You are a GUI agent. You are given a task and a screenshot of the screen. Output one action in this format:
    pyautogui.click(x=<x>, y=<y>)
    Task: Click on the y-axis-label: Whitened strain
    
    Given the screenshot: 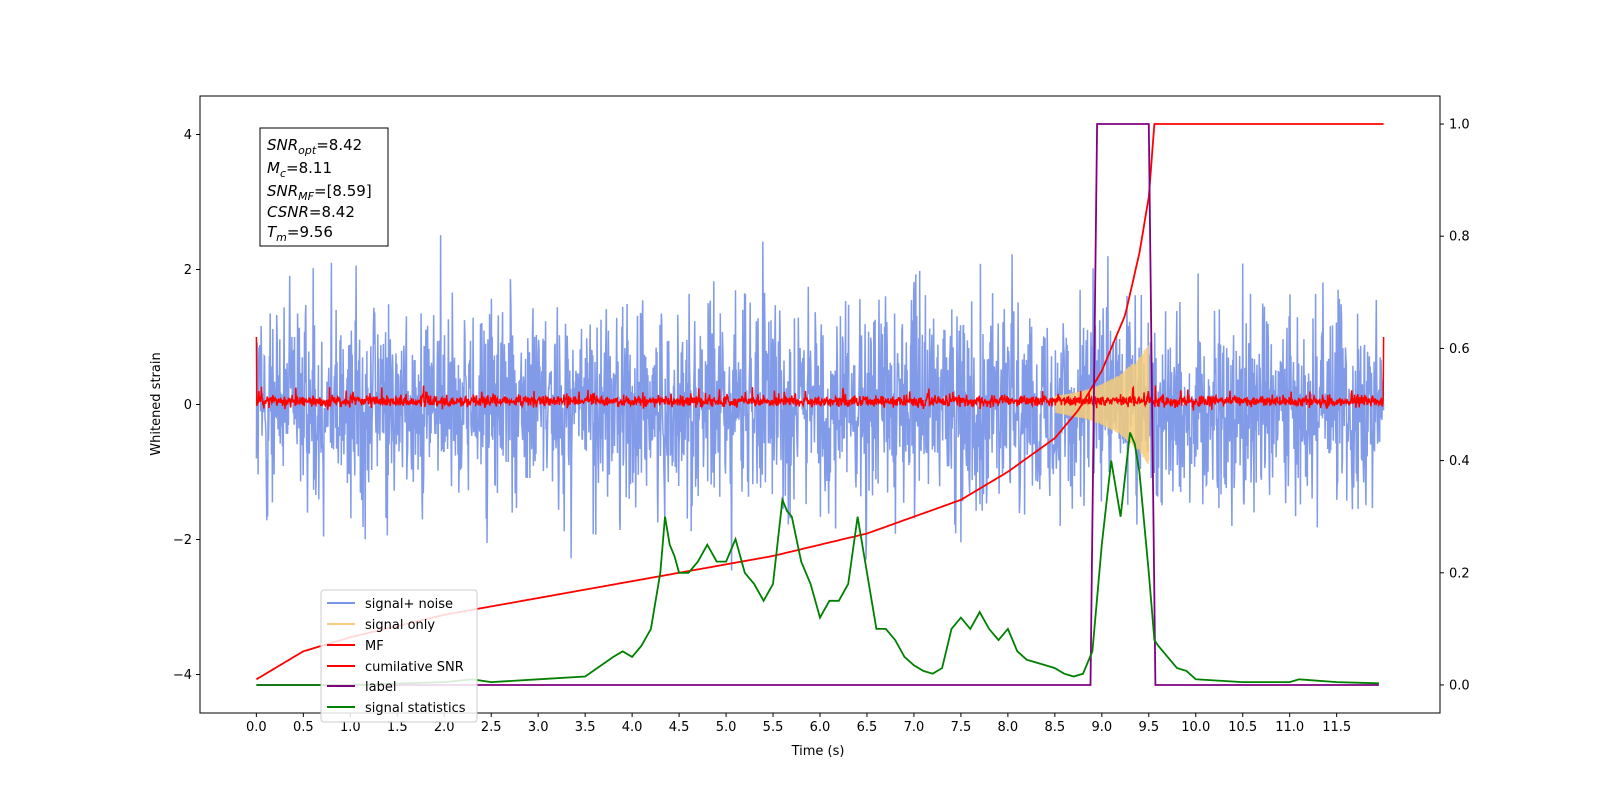 What is the action you would take?
    pyautogui.click(x=156, y=403)
    